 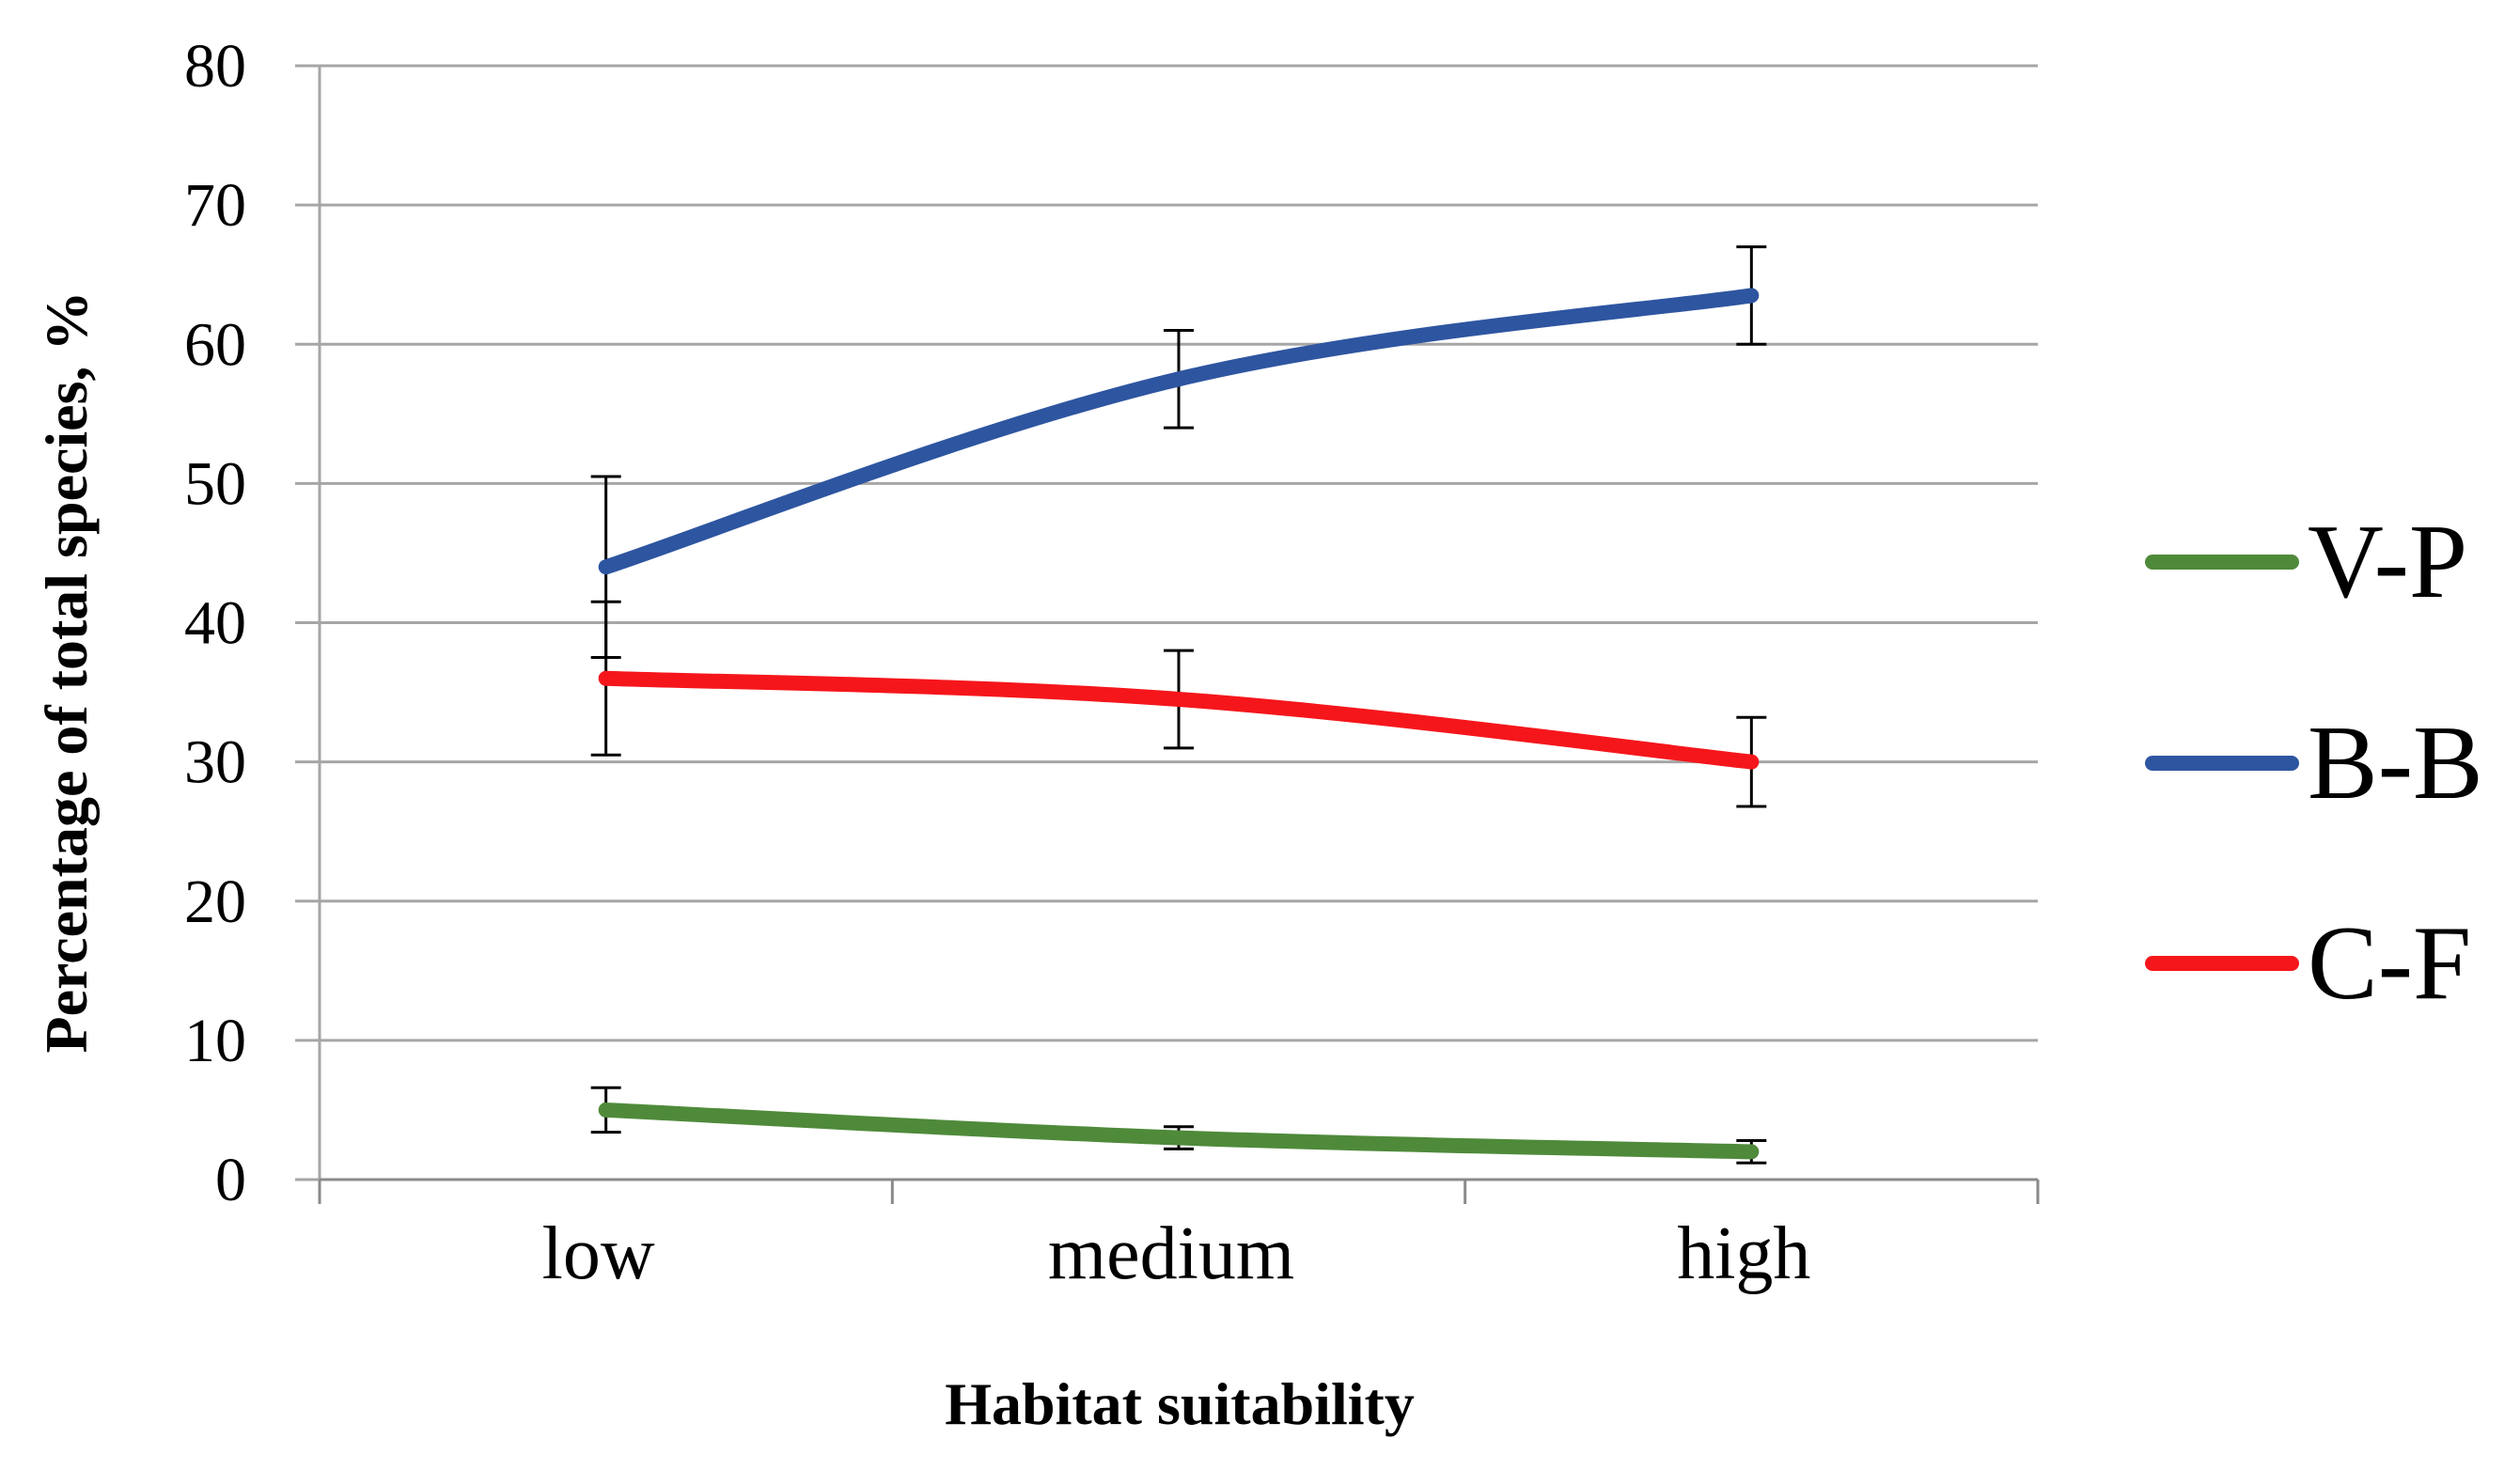 What do you see at coordinates (215, 1041) in the screenshot?
I see `y-tick-label-10: 10` at bounding box center [215, 1041].